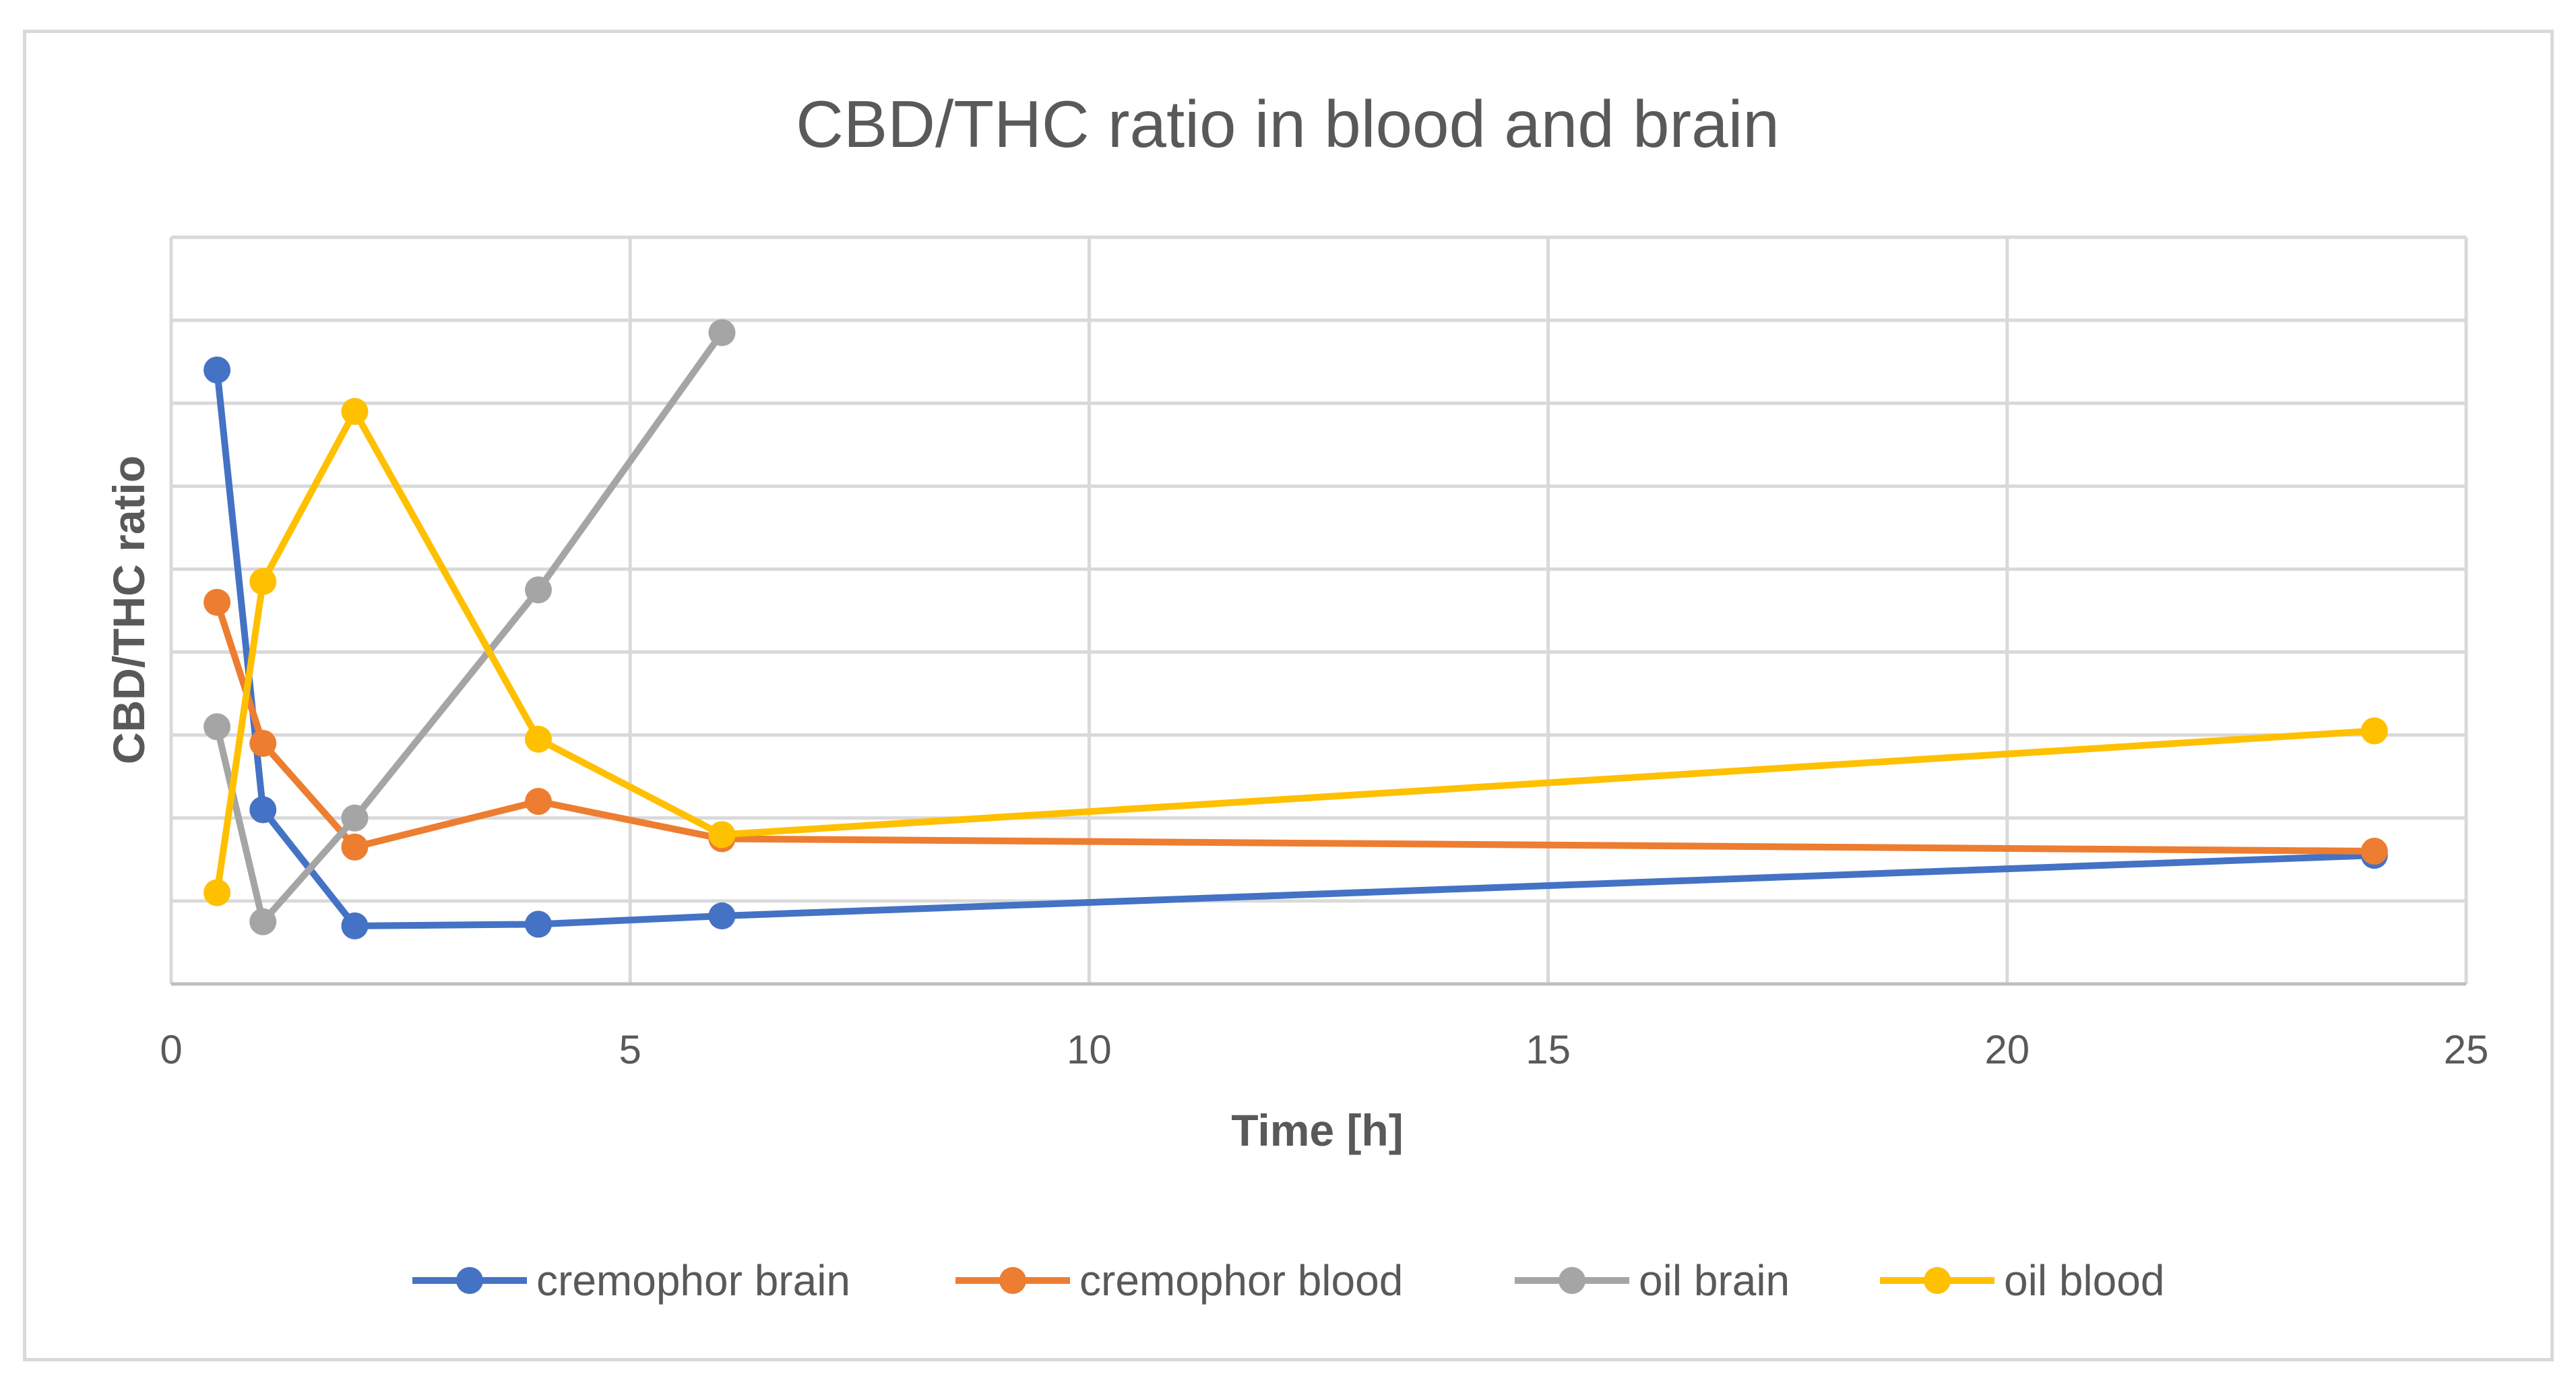 The height and width of the screenshot is (1389, 2576). I want to click on legend-label: cremophor brain, so click(693, 1280).